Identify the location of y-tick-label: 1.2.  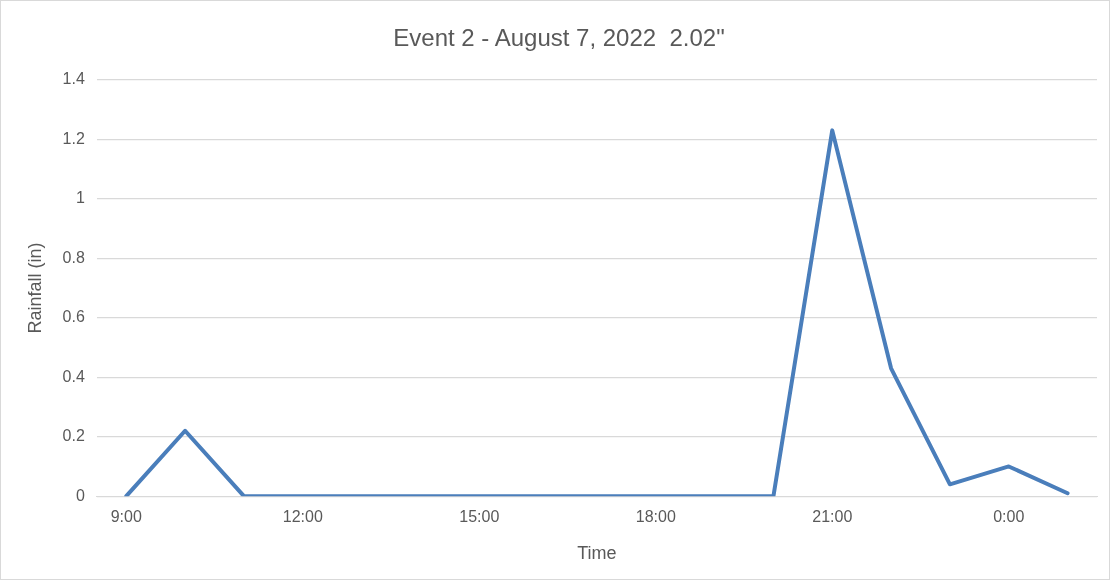
(73, 138).